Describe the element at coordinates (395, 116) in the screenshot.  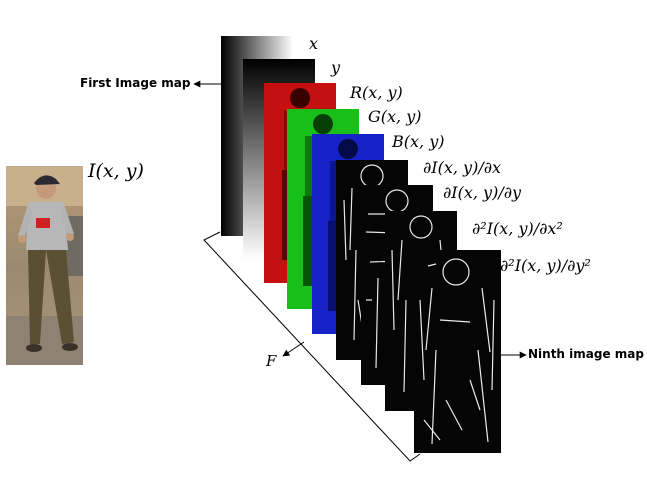
I see `map-label-green: G(x, y)` at that location.